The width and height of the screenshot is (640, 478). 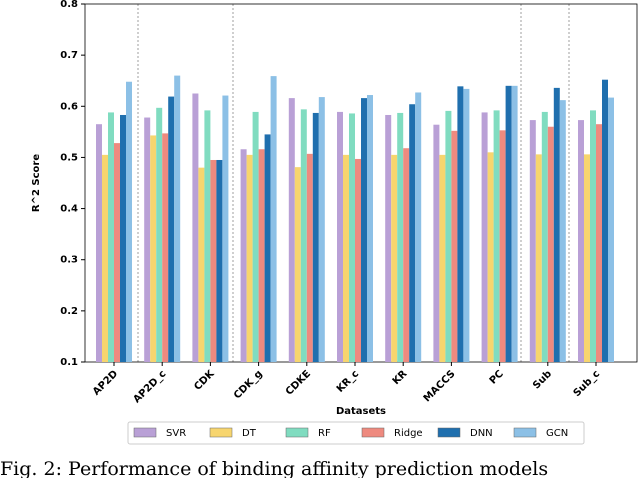 What do you see at coordinates (69, 55) in the screenshot?
I see `y-tick-label: 0.7` at bounding box center [69, 55].